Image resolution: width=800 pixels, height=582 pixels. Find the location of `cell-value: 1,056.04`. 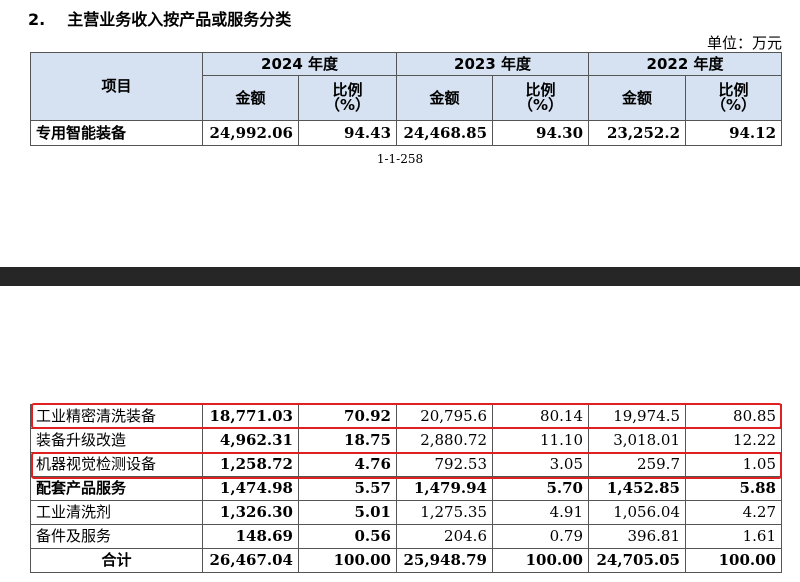

cell-value: 1,056.04 is located at coordinates (637, 512).